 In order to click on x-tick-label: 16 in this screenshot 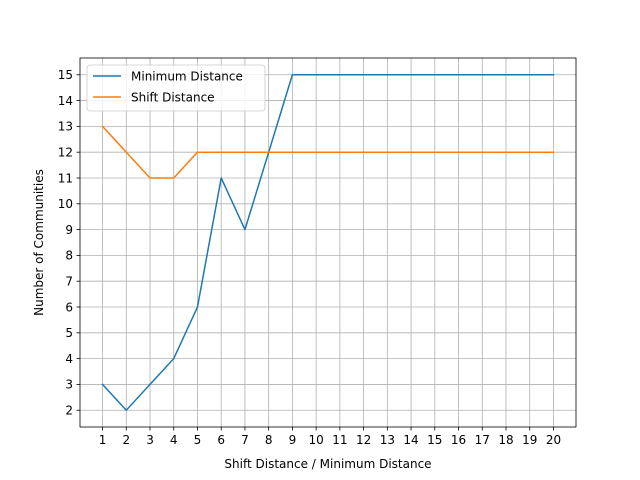, I will do `click(458, 440)`.